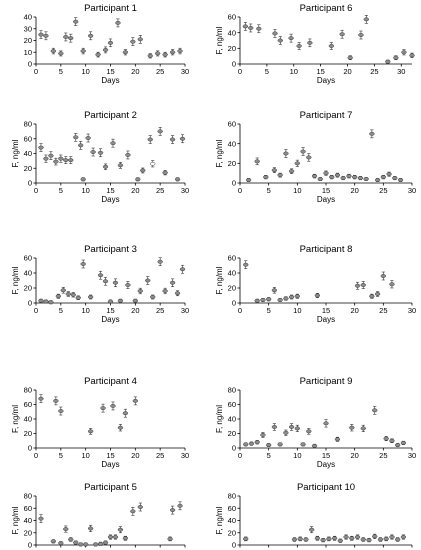  Describe the element at coordinates (110, 80) in the screenshot. I see `x-axis-label: Days` at that location.